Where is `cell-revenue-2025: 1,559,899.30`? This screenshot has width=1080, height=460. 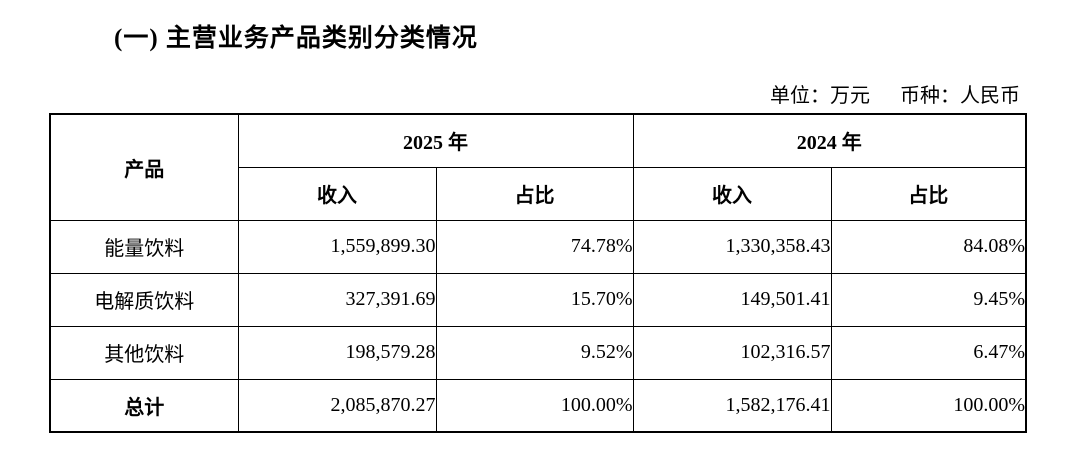 cell-revenue-2025: 1,559,899.30 is located at coordinates (337, 246).